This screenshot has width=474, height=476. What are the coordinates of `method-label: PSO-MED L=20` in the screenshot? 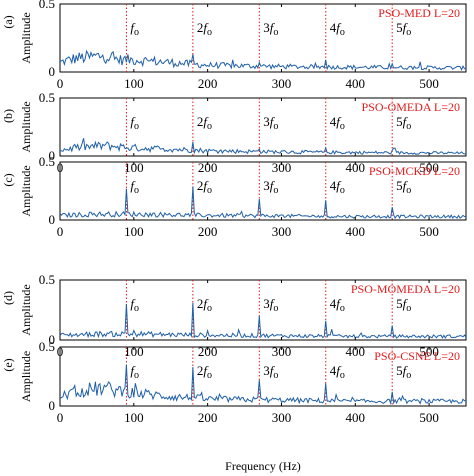 It's located at (419, 13).